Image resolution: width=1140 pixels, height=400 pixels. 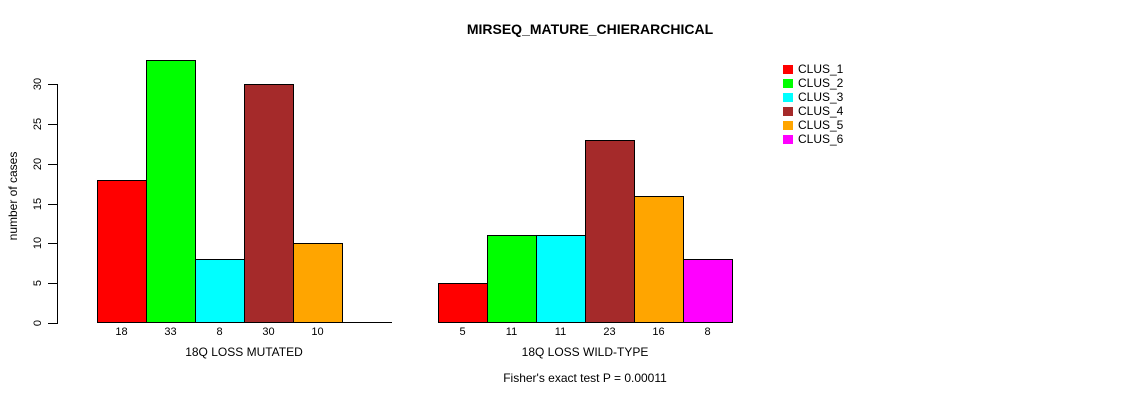 What do you see at coordinates (38, 243) in the screenshot?
I see `y-axis-tick-label: 10` at bounding box center [38, 243].